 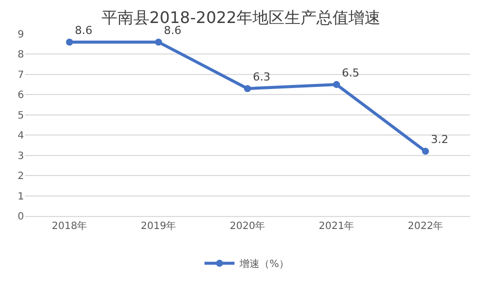 What do you see at coordinates (21, 96) in the screenshot?
I see `y-tick-label: 6` at bounding box center [21, 96].